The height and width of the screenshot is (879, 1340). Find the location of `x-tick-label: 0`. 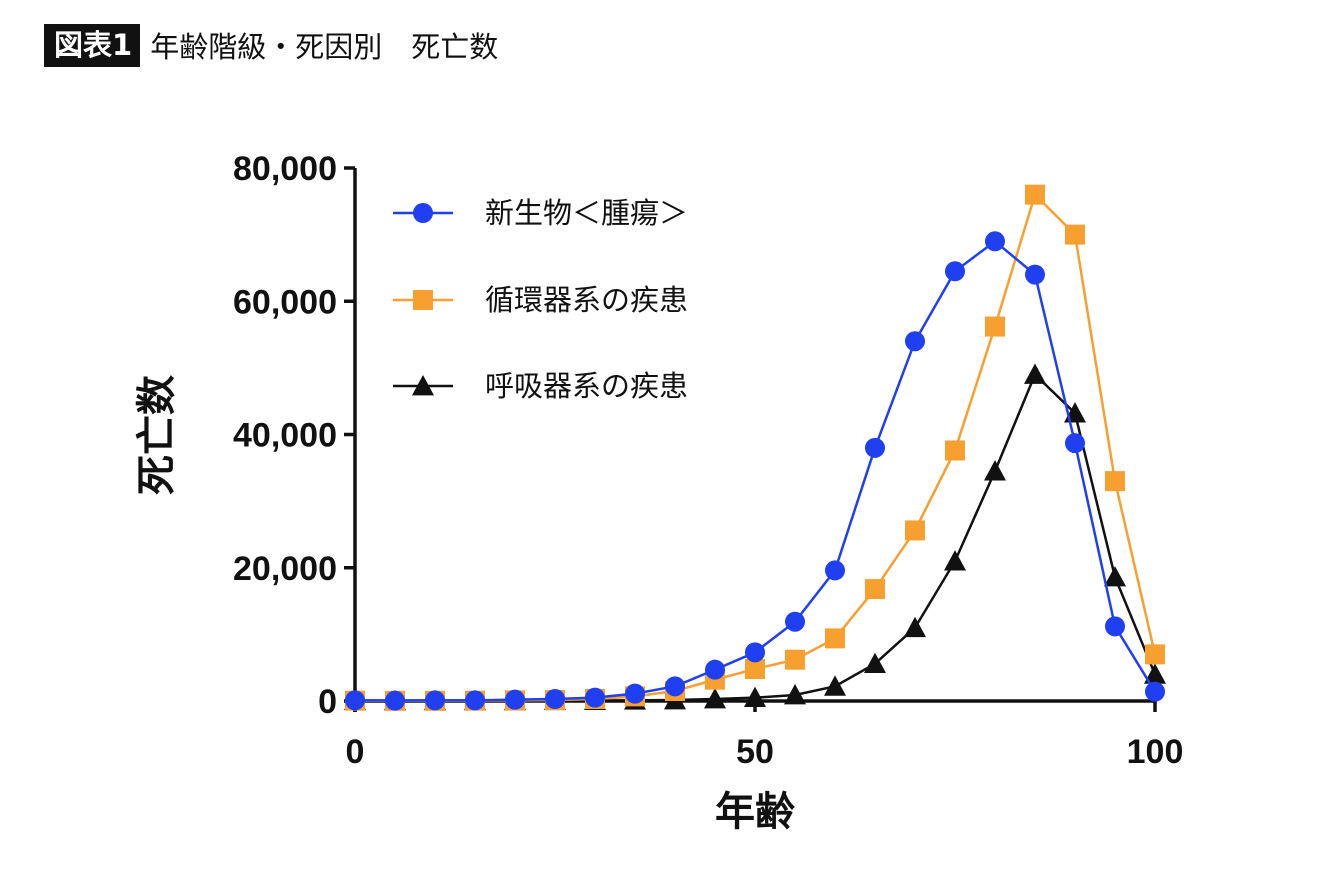

x-tick-label: 0 is located at coordinates (355, 752).